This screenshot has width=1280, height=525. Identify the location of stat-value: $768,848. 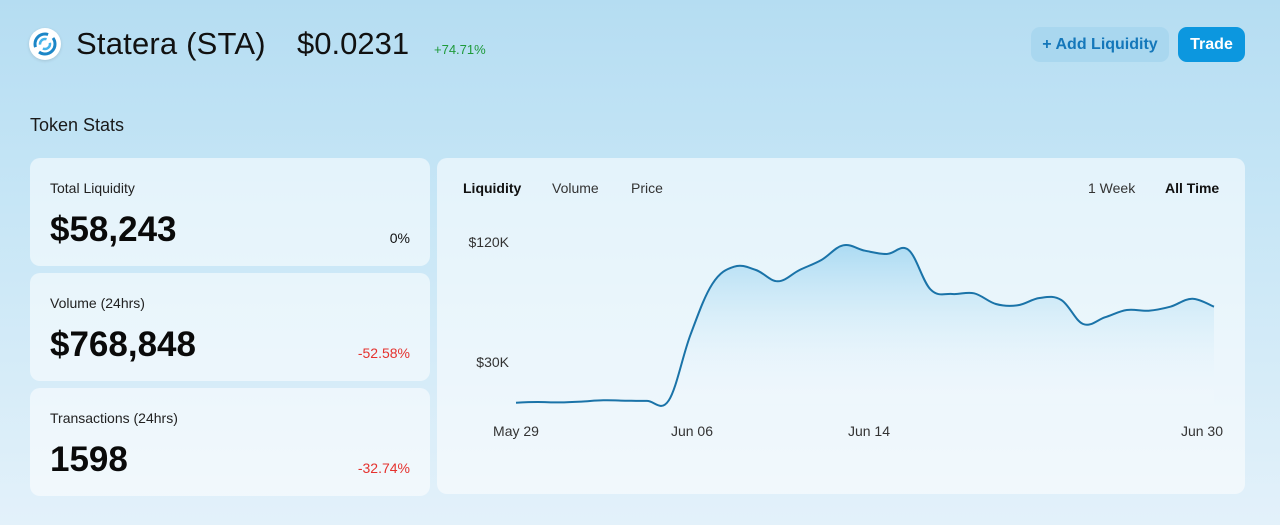
(123, 344).